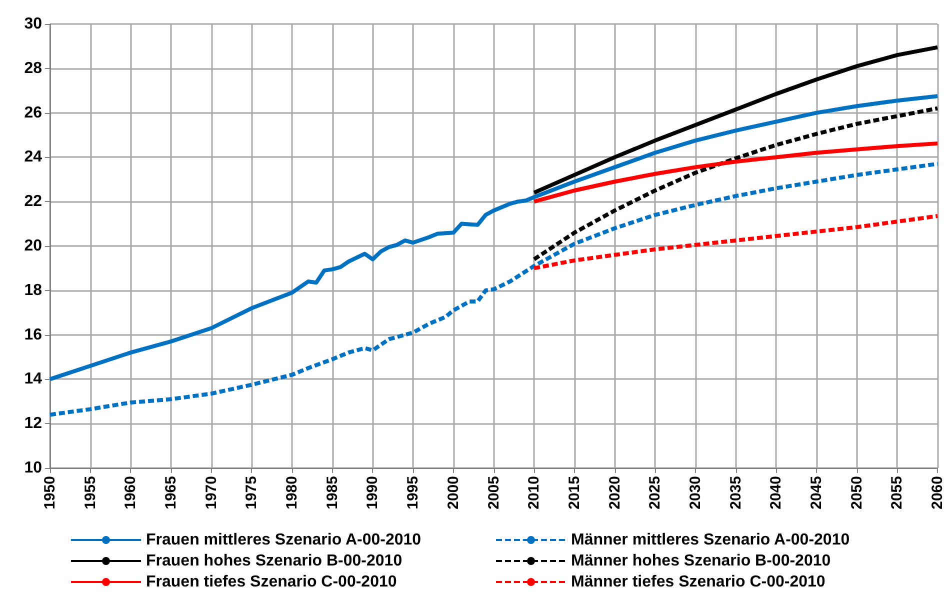  I want to click on x-tick-label: 2015, so click(574, 493).